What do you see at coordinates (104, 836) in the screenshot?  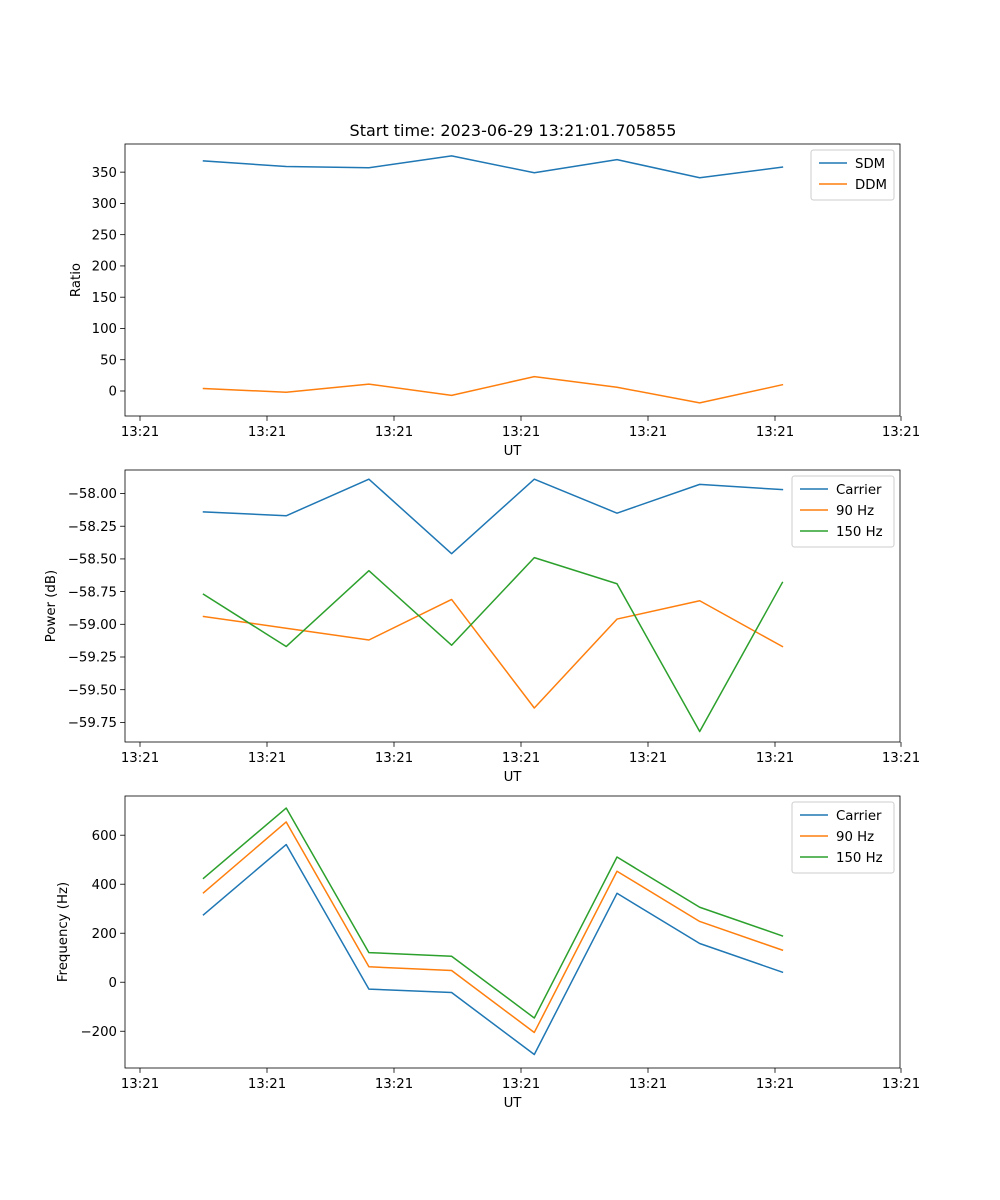 I see `y-tick-label: 600` at bounding box center [104, 836].